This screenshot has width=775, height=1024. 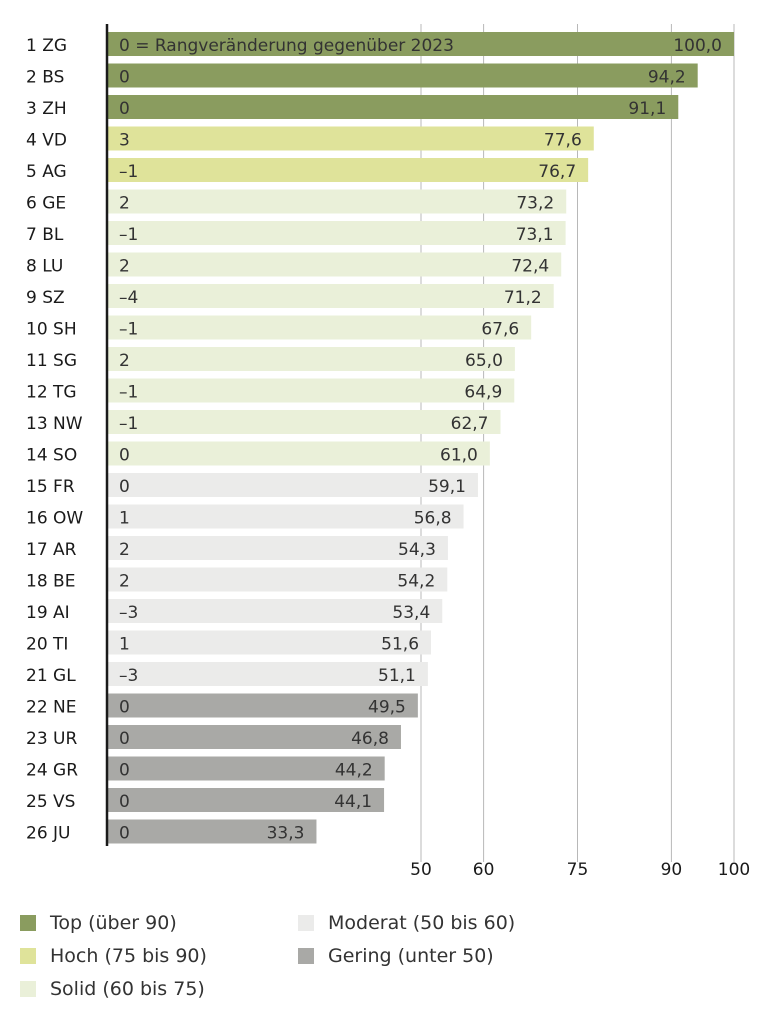 What do you see at coordinates (734, 870) in the screenshot?
I see `x-tick-label-100: 100` at bounding box center [734, 870].